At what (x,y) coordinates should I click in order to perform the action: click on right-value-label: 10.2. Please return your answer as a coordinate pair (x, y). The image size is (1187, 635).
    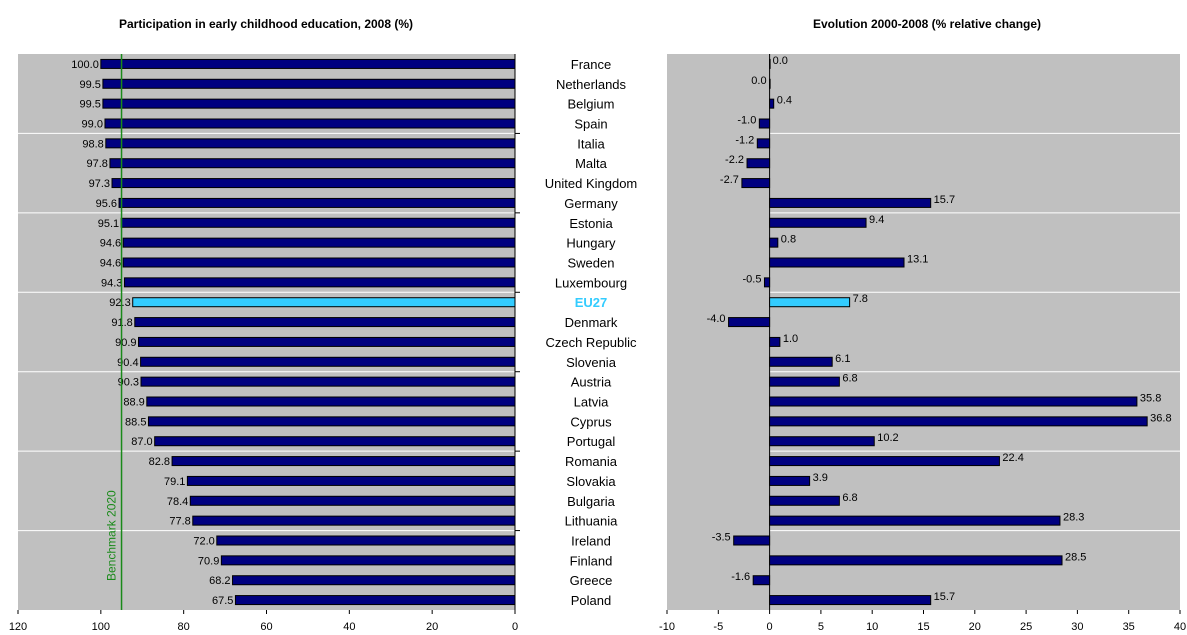
    Looking at the image, I should click on (887, 438).